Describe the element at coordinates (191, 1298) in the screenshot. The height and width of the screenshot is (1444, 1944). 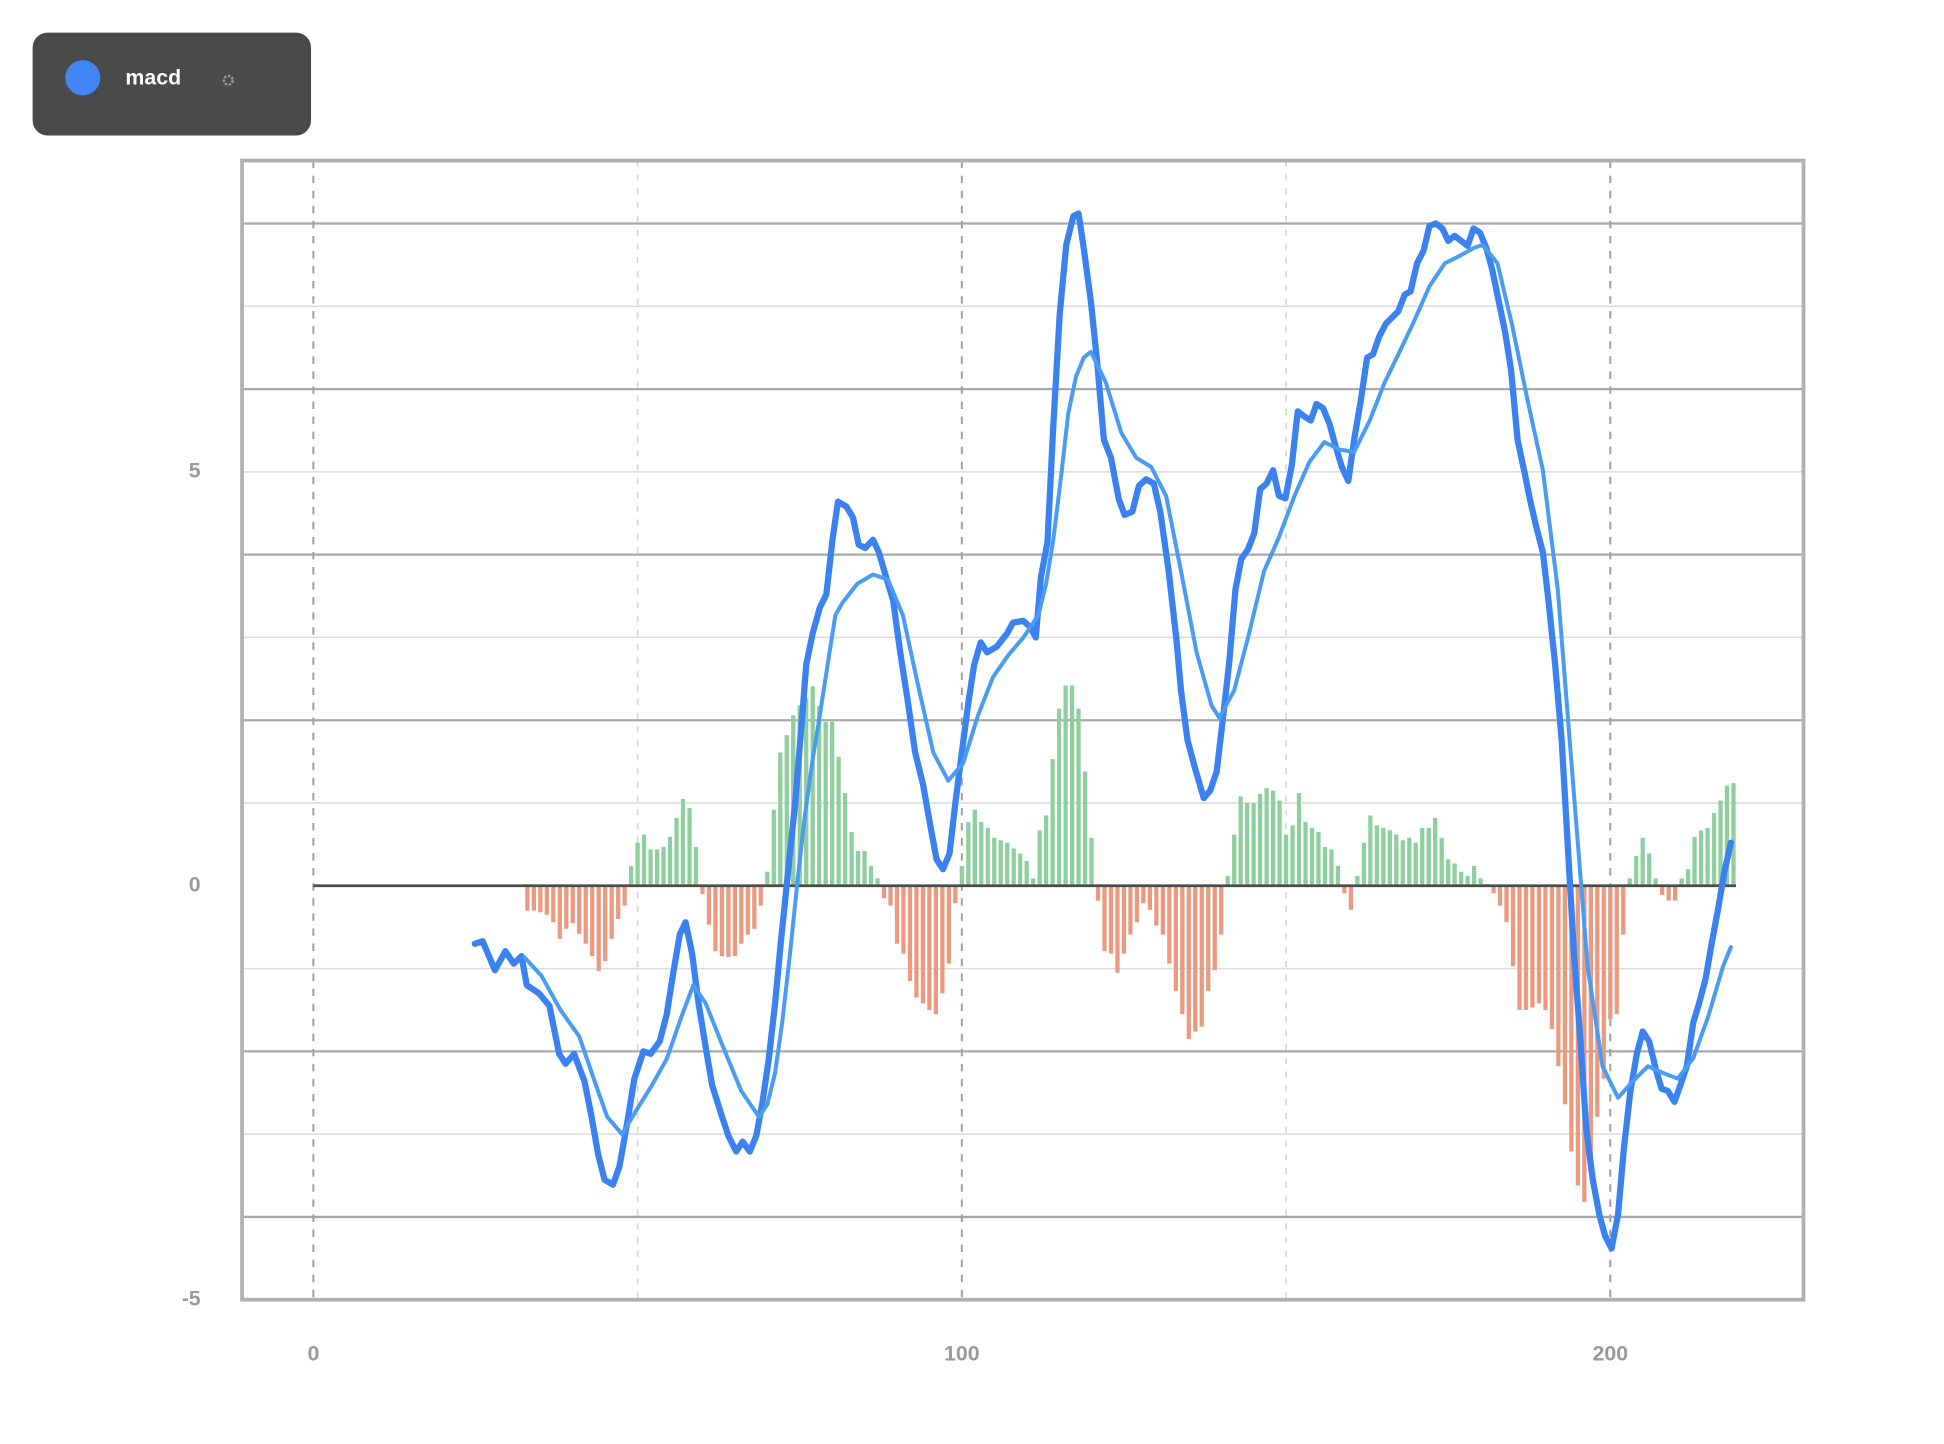
I see `y-tick-label: -5` at that location.